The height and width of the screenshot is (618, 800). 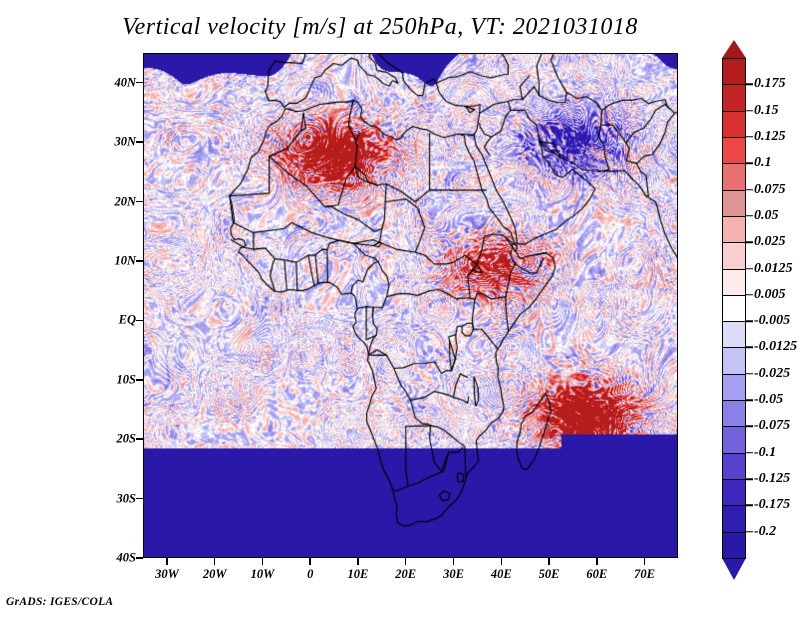 What do you see at coordinates (770, 242) in the screenshot?
I see `colorbar-tick-label: 0.025` at bounding box center [770, 242].